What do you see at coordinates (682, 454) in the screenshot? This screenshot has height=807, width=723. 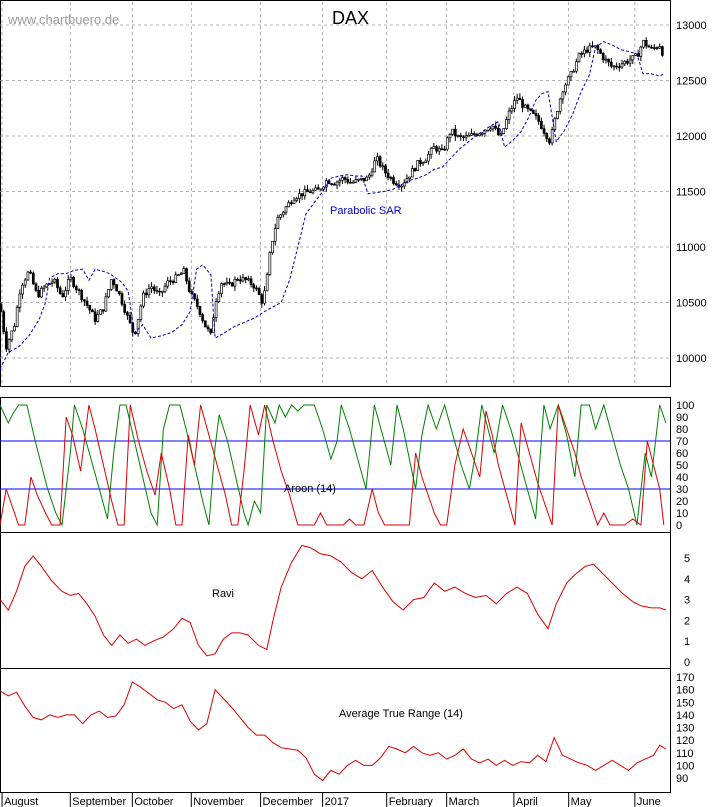 I see `aroon-tick-label: 60` at bounding box center [682, 454].